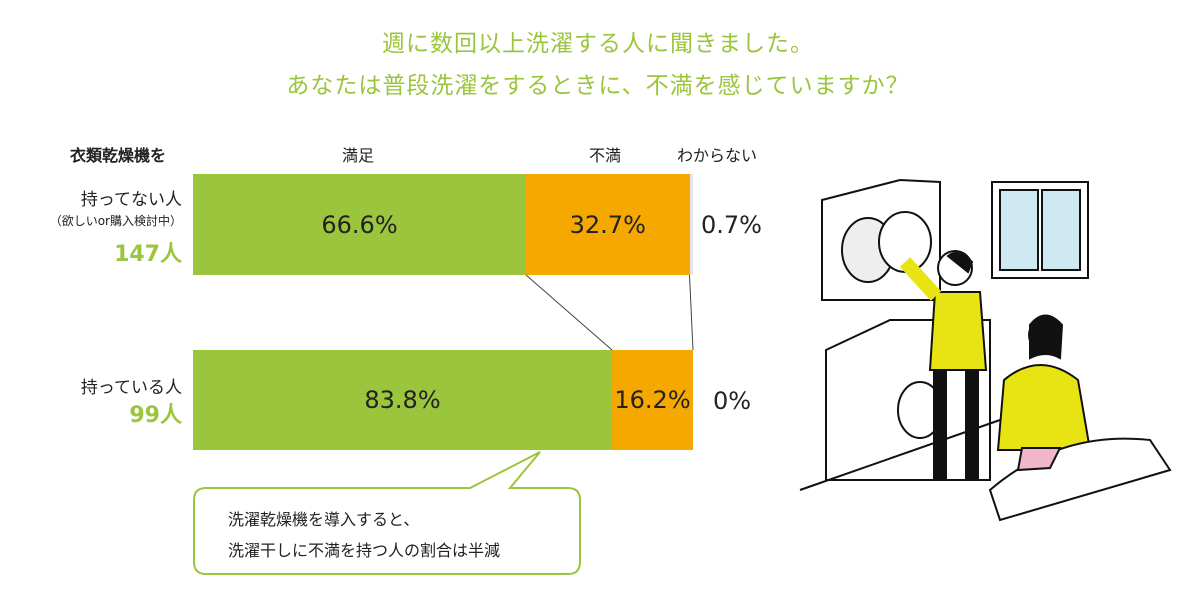  I want to click on bar2-dissatisfied: 16.2%, so click(652, 400).